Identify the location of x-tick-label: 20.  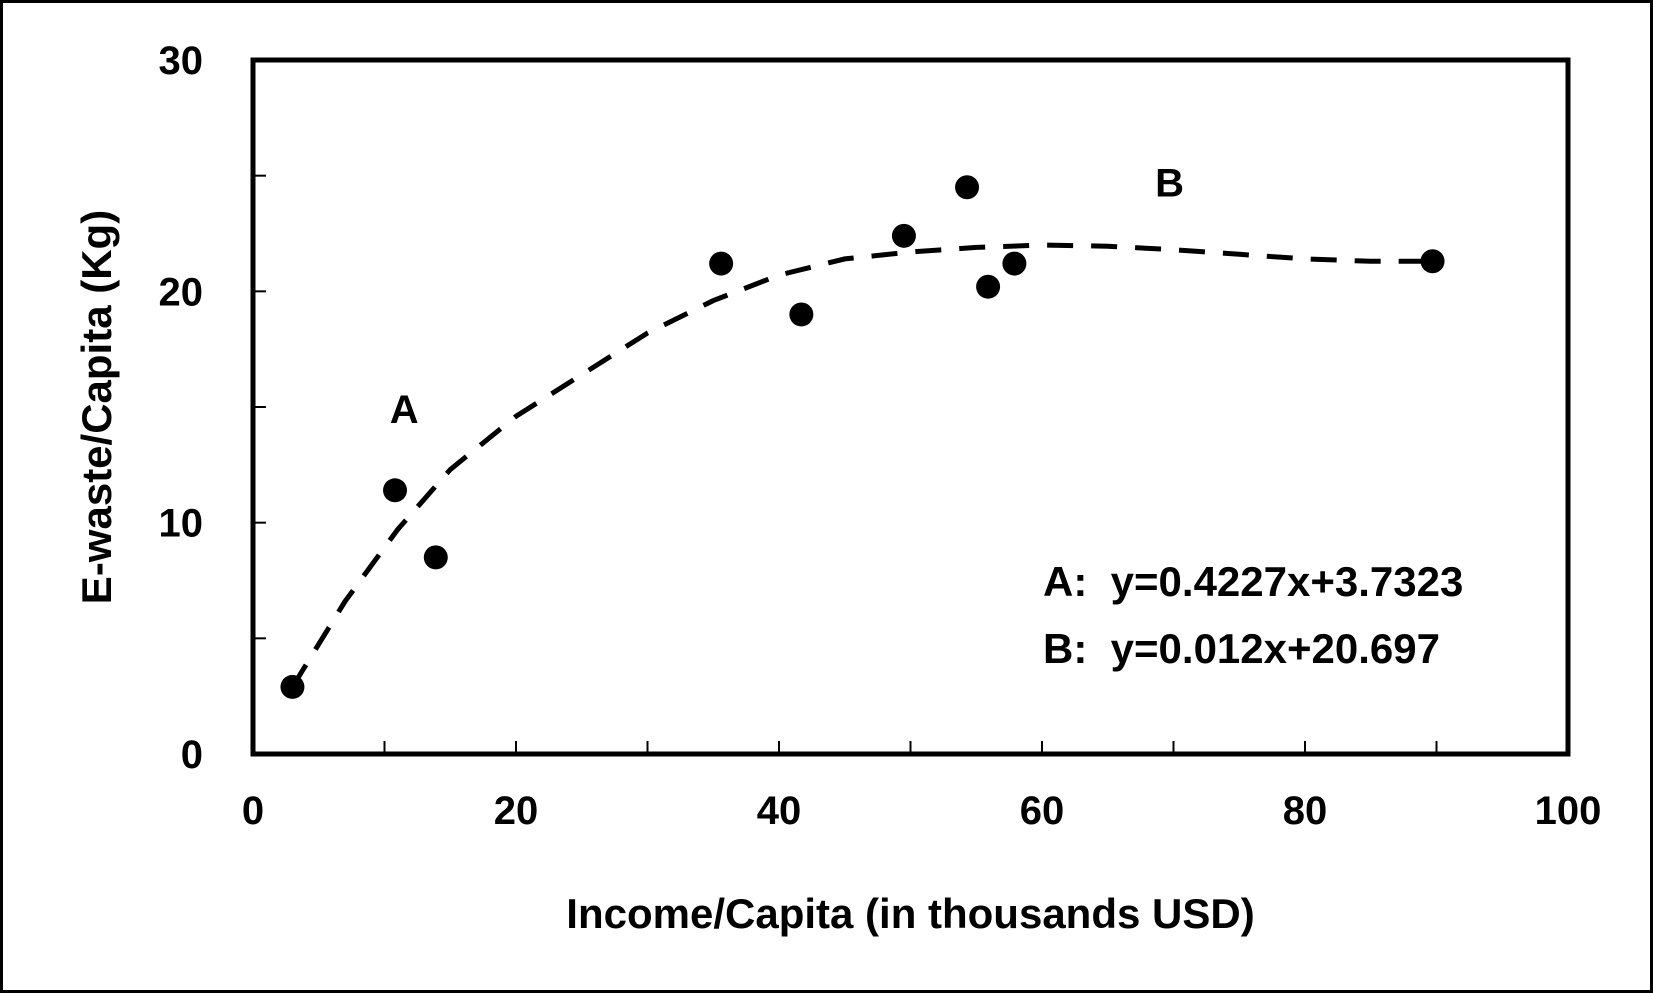
(516, 811).